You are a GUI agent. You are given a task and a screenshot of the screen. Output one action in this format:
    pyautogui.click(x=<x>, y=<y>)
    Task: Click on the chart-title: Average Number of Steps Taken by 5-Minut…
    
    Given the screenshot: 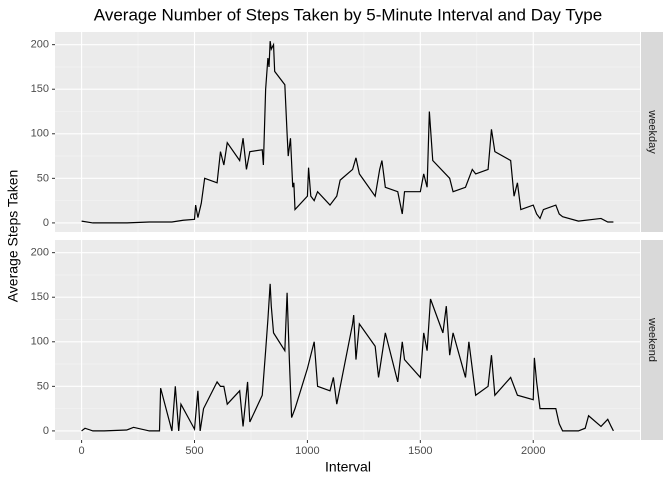 What is the action you would take?
    pyautogui.click(x=348, y=14)
    